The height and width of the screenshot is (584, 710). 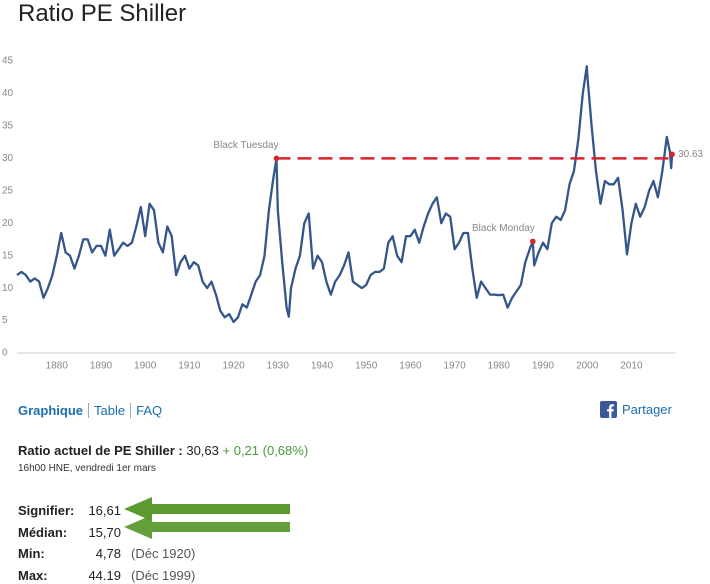 What do you see at coordinates (31, 553) in the screenshot?
I see `stat-label: Min:` at bounding box center [31, 553].